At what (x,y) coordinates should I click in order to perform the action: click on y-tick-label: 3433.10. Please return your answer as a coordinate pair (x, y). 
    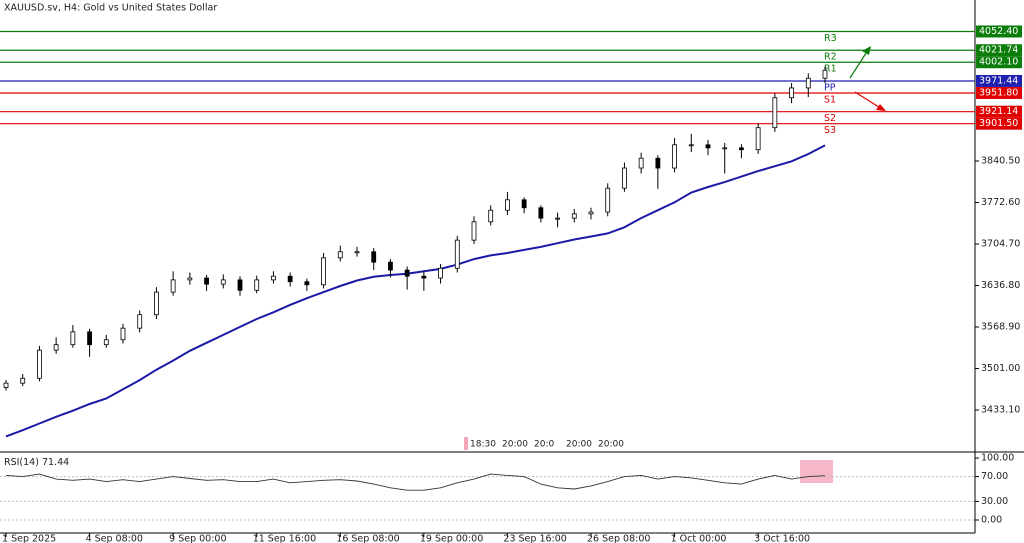
    Looking at the image, I should click on (1000, 410).